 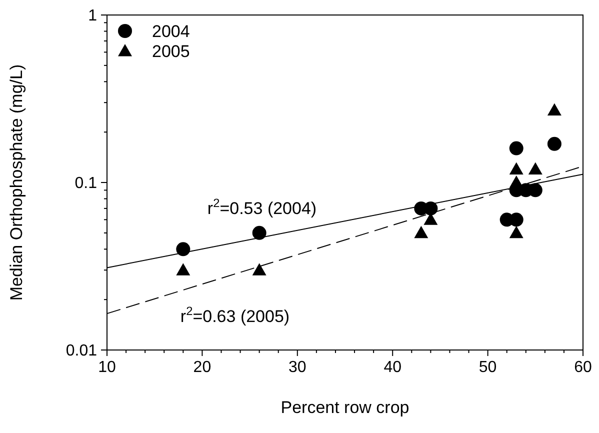 What do you see at coordinates (93, 16) in the screenshot?
I see `y-tick-label: 1` at bounding box center [93, 16].